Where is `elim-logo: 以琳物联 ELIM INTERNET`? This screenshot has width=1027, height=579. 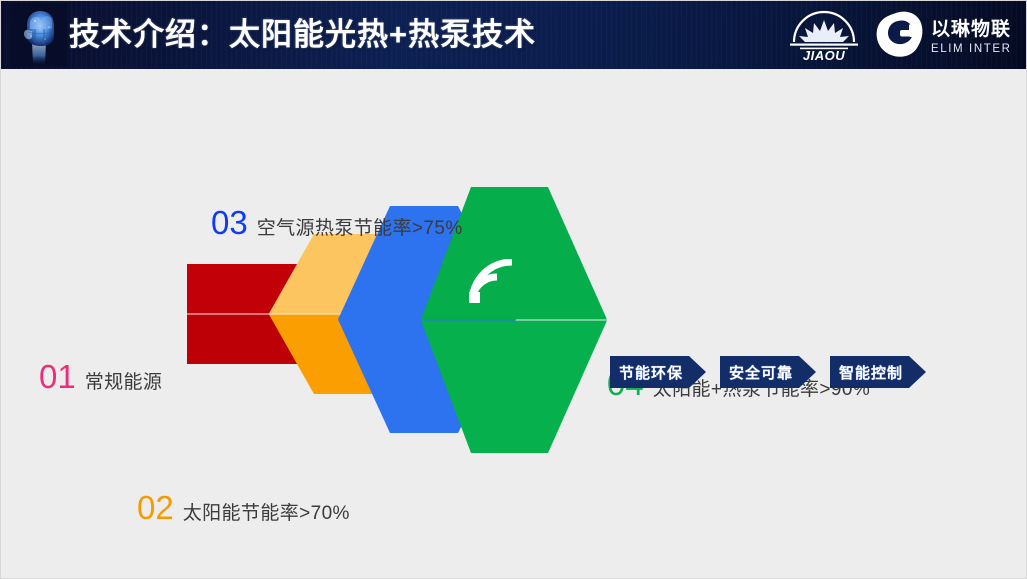
elim-logo: 以琳物联 ELIM INTERNET is located at coordinates (942, 35).